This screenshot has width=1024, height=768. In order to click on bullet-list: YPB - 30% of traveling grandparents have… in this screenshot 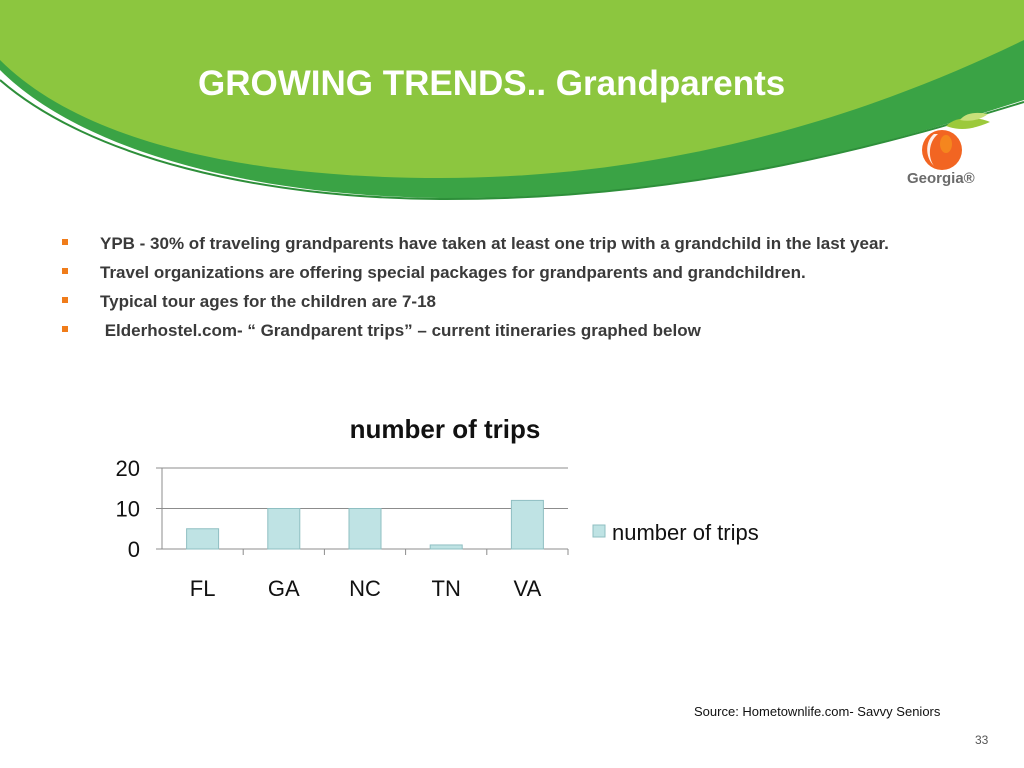, I will do `click(512, 290)`.